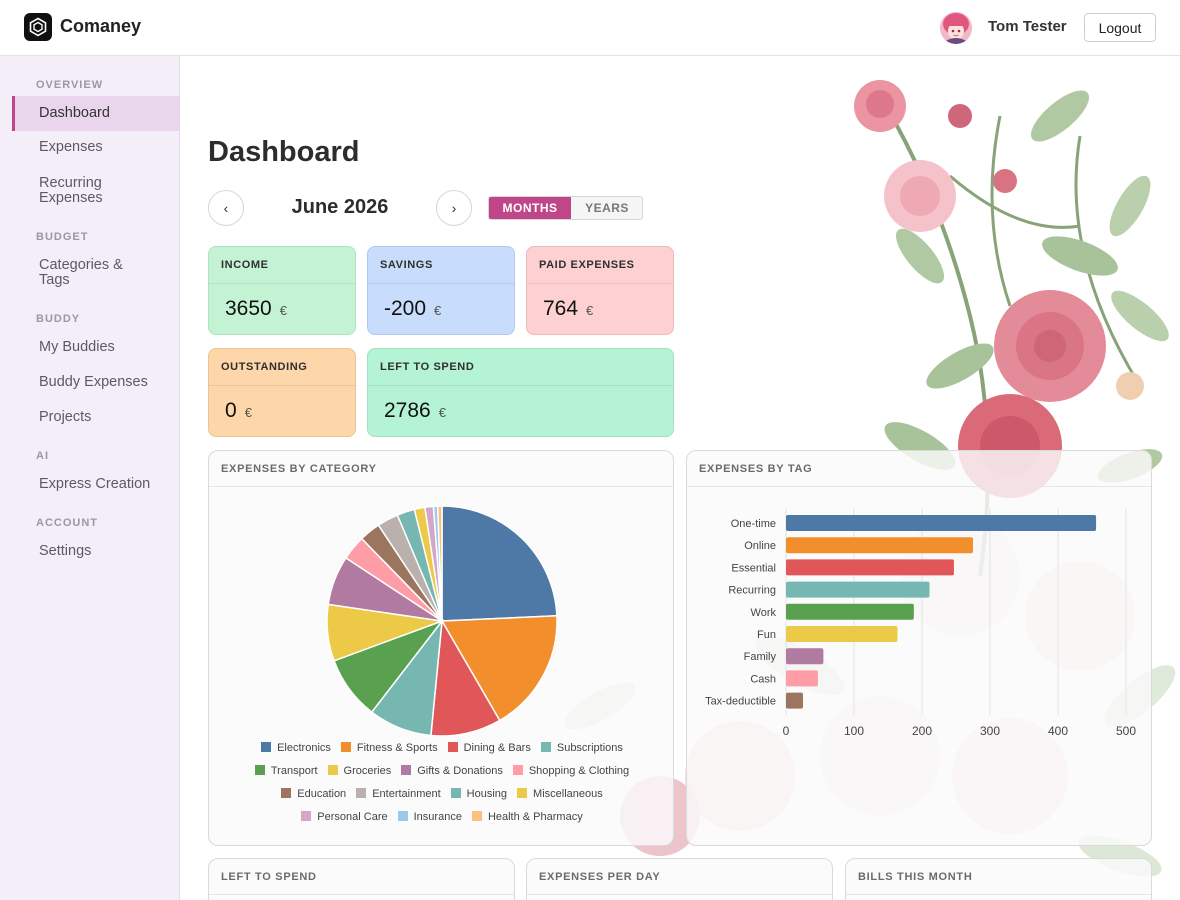  Describe the element at coordinates (530, 208) in the screenshot. I see `toggle-months: MONTHS` at that location.